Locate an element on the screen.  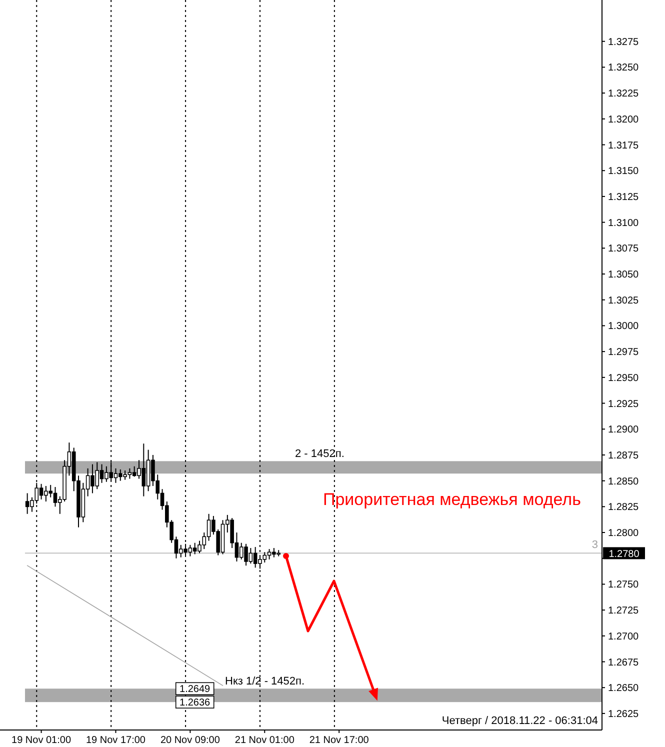
y-tick-label: 1.2850 is located at coordinates (624, 482).